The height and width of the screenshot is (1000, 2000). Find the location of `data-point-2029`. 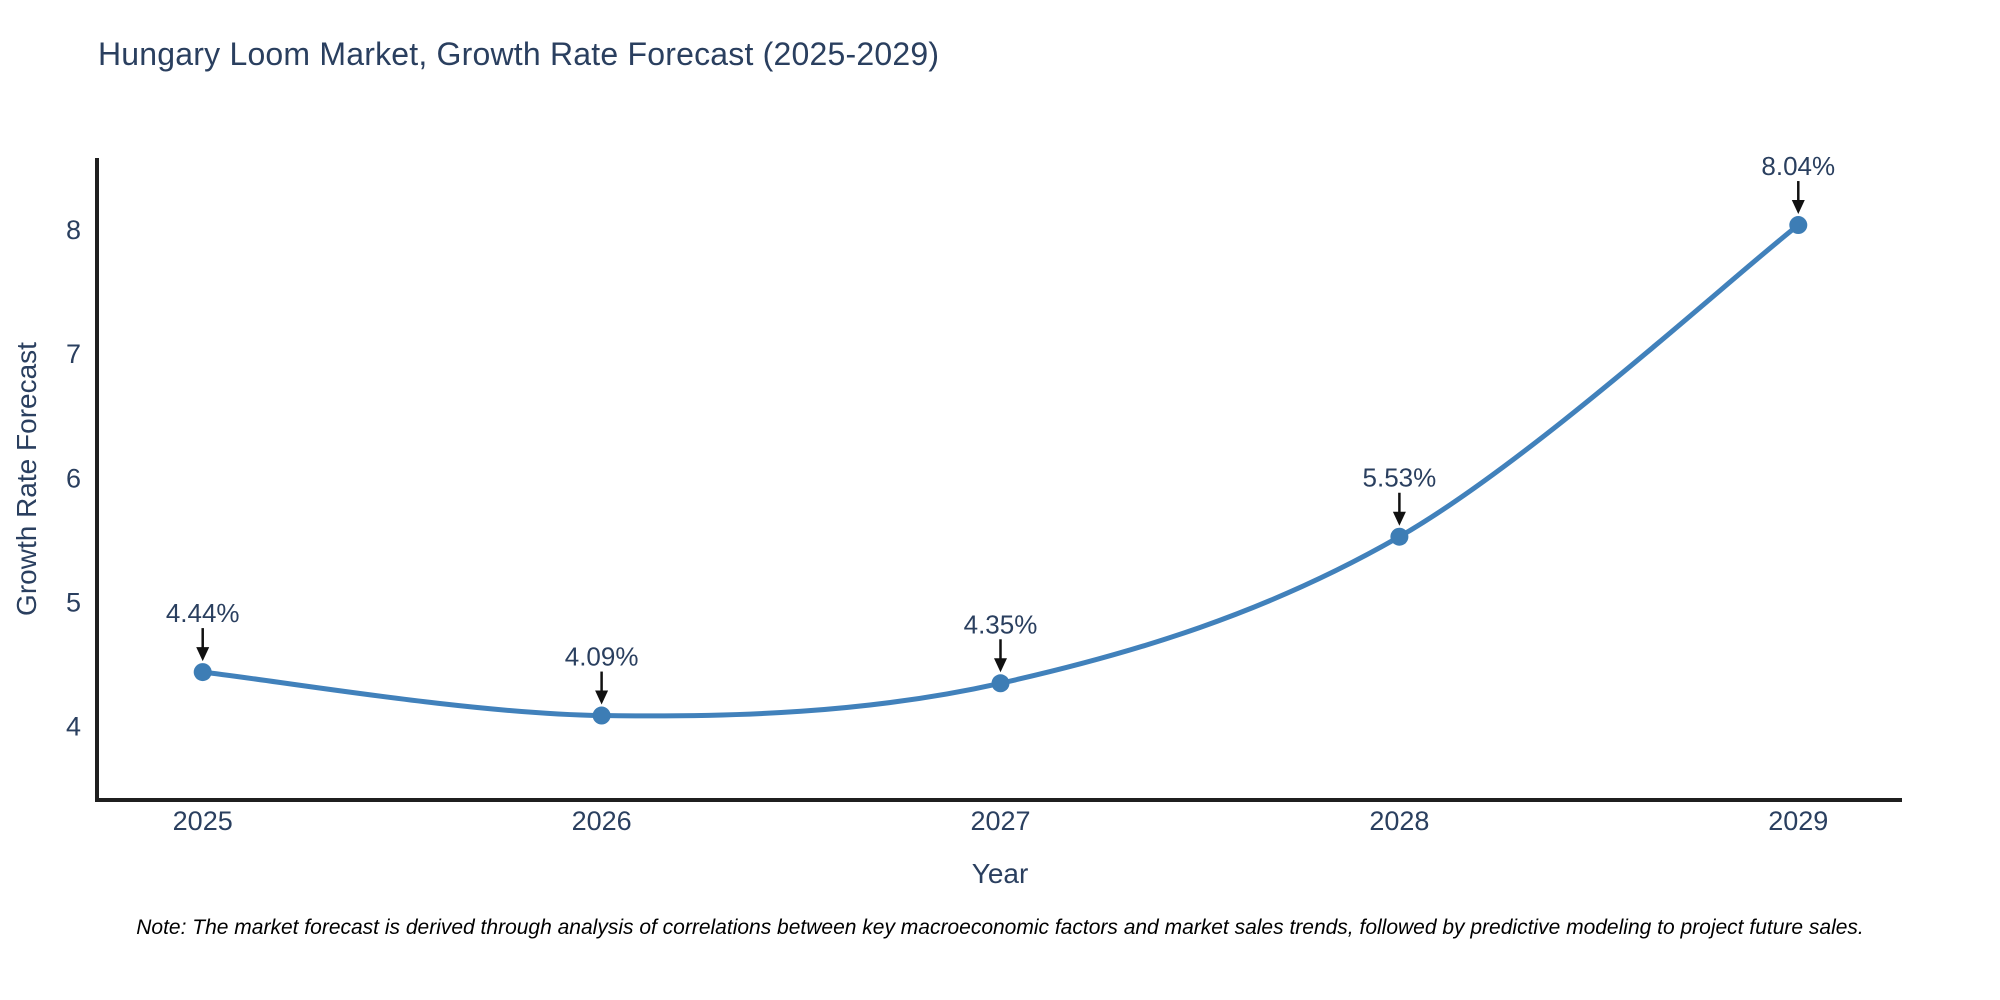

data-point-2029 is located at coordinates (1798, 225).